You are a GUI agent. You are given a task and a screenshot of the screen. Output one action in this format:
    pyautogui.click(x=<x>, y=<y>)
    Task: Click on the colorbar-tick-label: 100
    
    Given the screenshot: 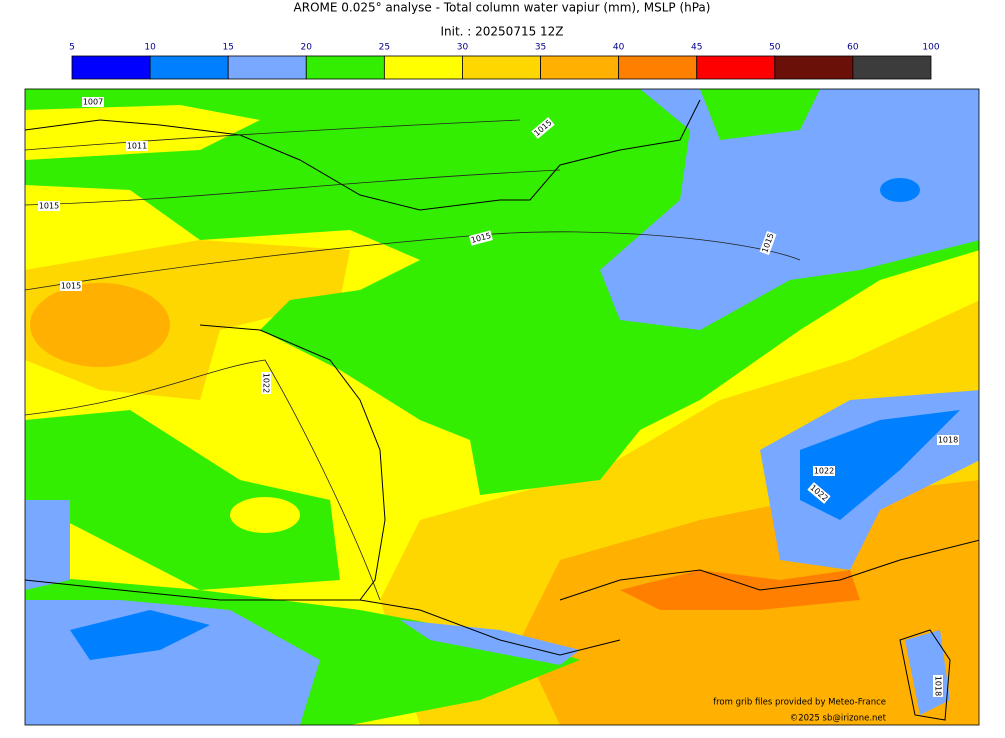 What is the action you would take?
    pyautogui.click(x=930, y=48)
    